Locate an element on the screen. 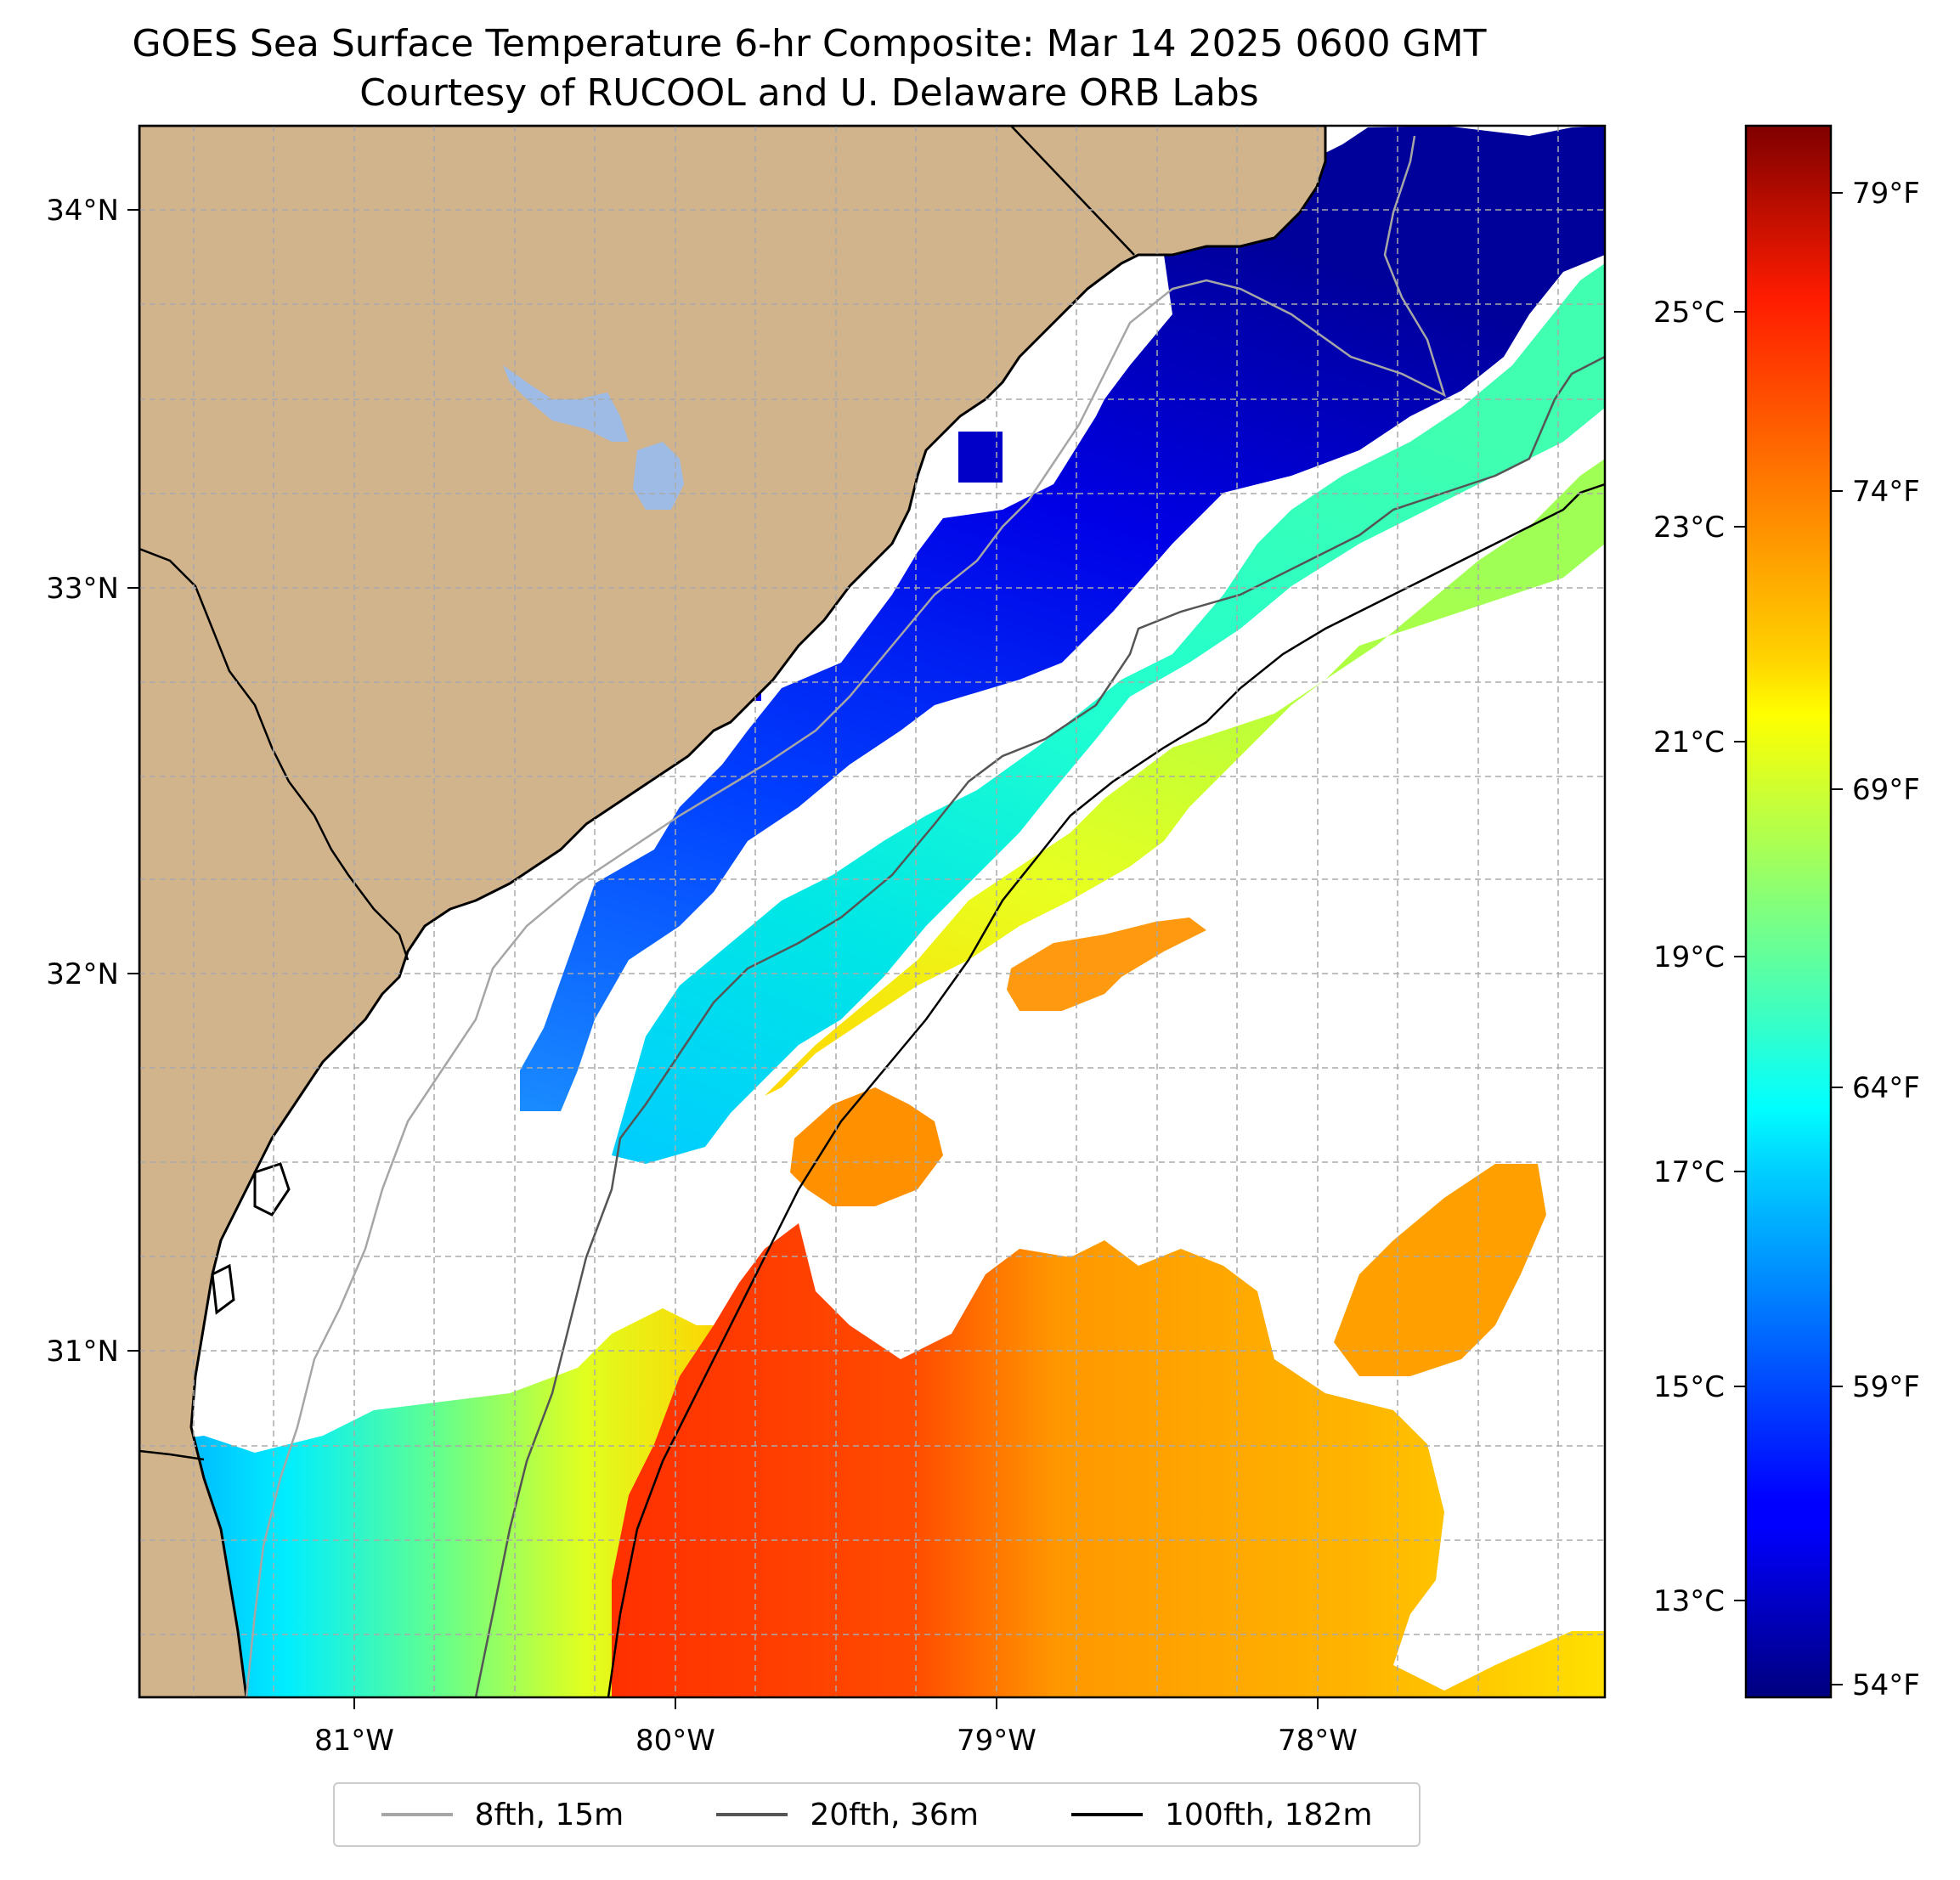  lat-tick-33n: 33°N is located at coordinates (83, 589).